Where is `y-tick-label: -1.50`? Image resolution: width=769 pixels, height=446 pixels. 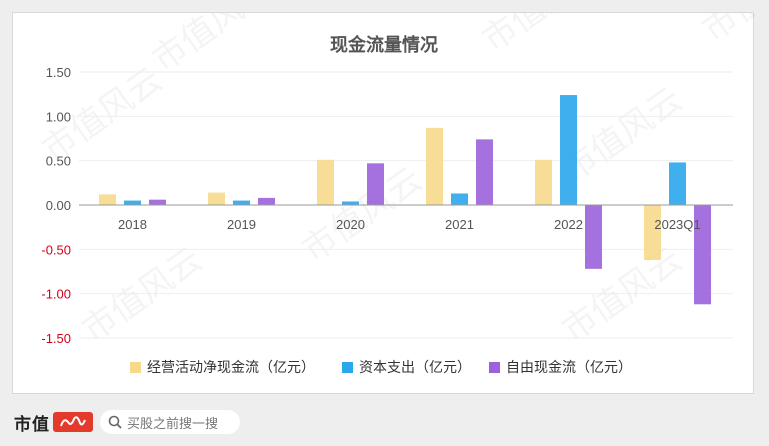 y-tick-label: -1.50 is located at coordinates (56, 338).